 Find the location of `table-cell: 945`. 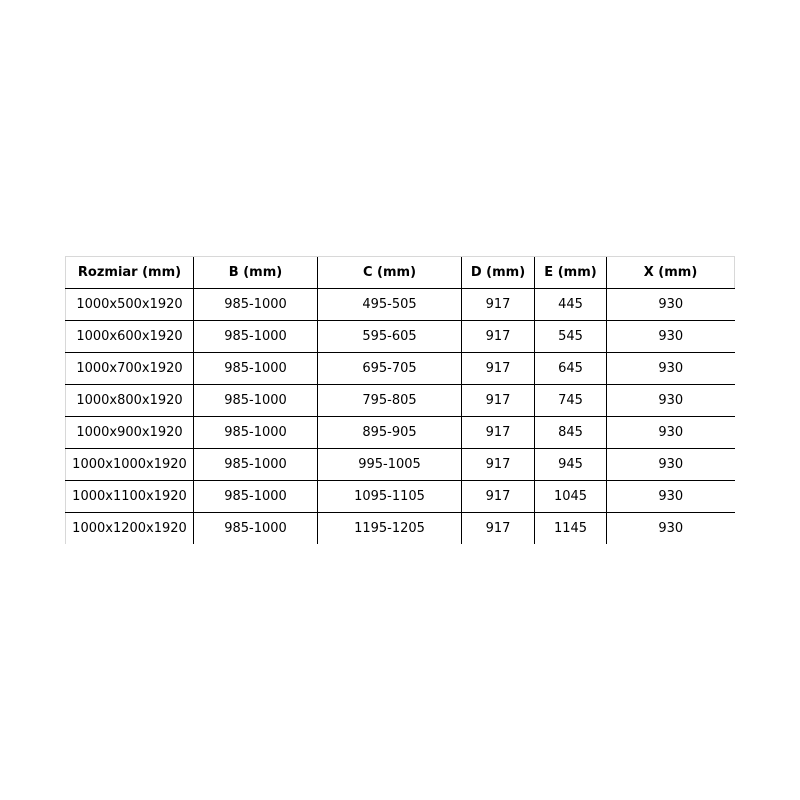

table-cell: 945 is located at coordinates (570, 464).